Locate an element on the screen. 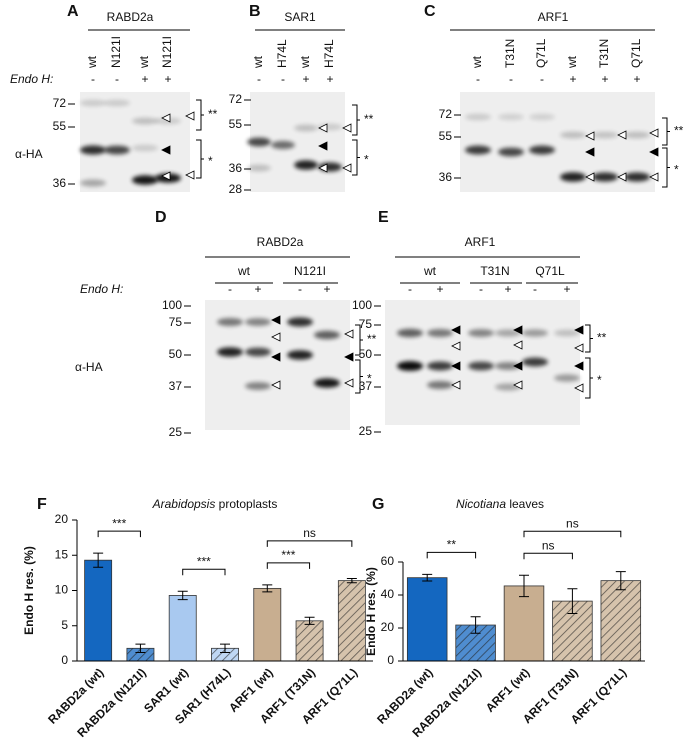 The width and height of the screenshot is (687, 743). protein-label: RABD2a is located at coordinates (280, 242).